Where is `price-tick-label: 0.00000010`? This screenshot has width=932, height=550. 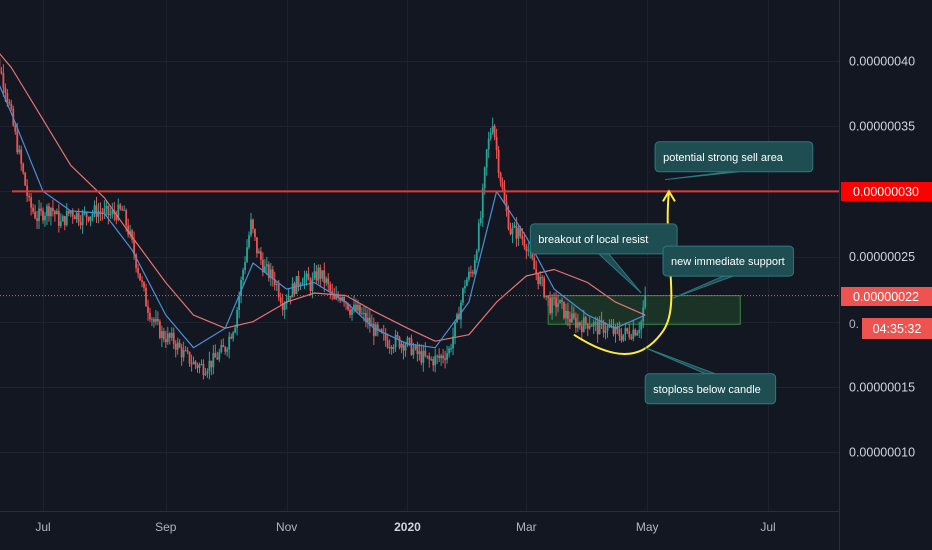
price-tick-label: 0.00000010 is located at coordinates (882, 453).